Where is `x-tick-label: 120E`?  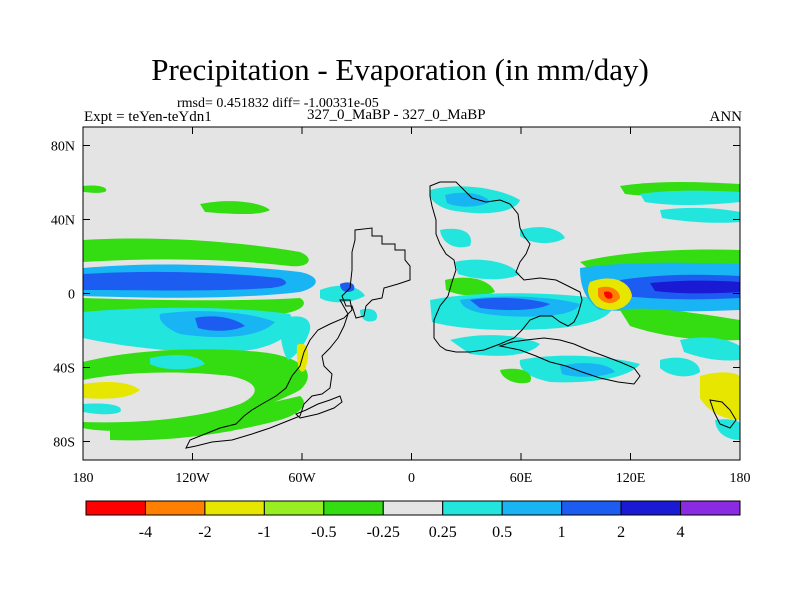
x-tick-label: 120E is located at coordinates (631, 478).